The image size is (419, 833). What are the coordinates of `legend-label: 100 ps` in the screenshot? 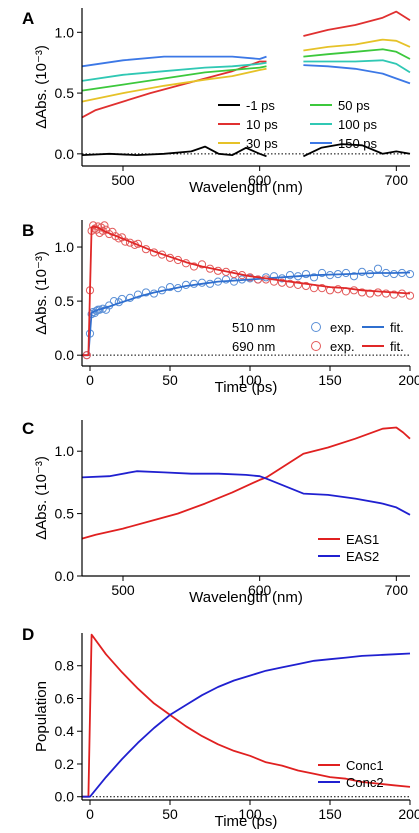 It's located at (358, 124).